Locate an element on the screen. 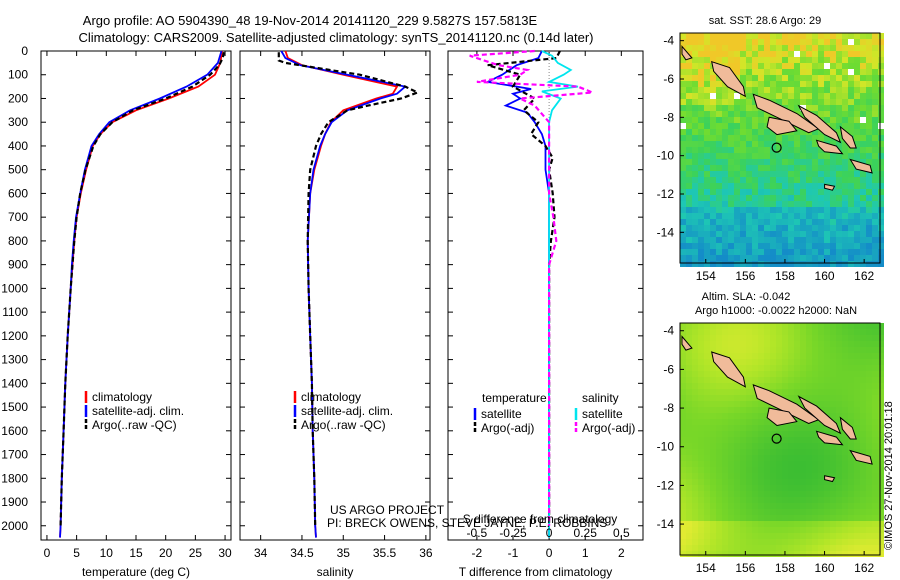  x-tick-label: 162 is located at coordinates (864, 568).